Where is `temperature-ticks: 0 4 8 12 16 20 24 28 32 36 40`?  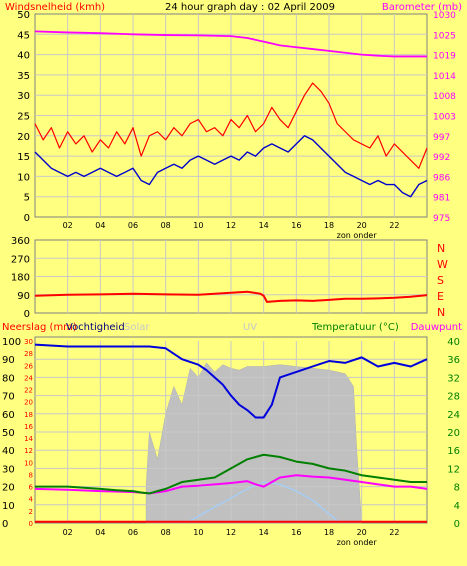 temperature-ticks: 0 4 8 12 16 20 24 28 32 36 40 is located at coordinates (453, 433).